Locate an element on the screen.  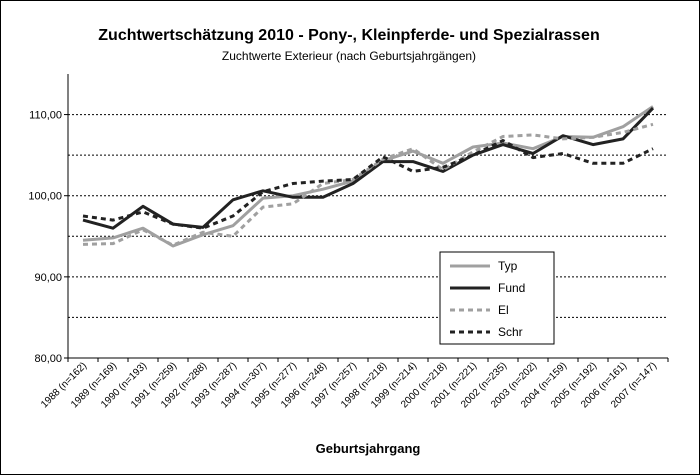
legend: Typ Fund El Schr is located at coordinates (497, 298).